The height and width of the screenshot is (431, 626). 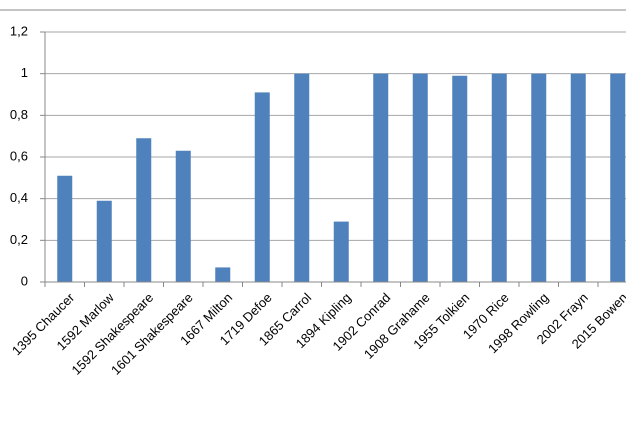 What do you see at coordinates (19, 239) in the screenshot?
I see `y-tick-label: 0,2` at bounding box center [19, 239].